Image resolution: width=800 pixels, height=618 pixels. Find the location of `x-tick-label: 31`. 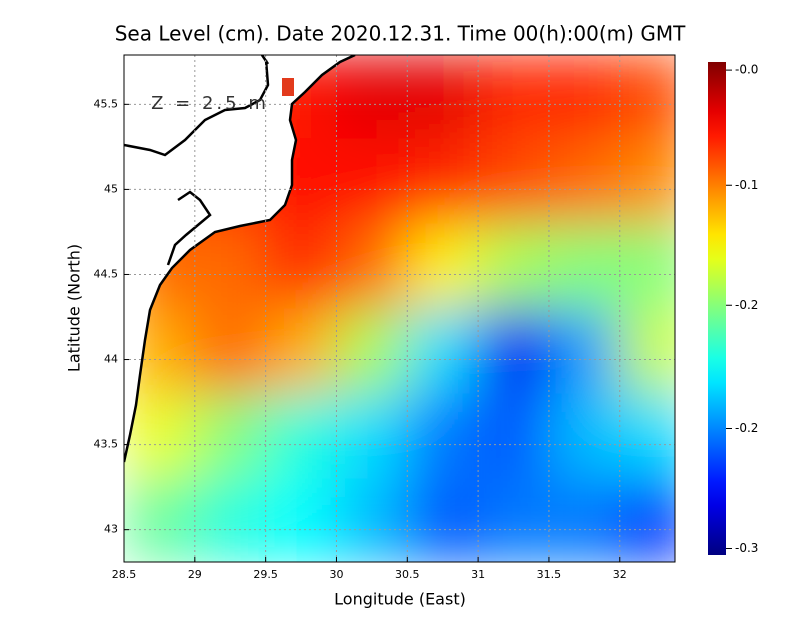

x-tick-label: 31 is located at coordinates (478, 574).